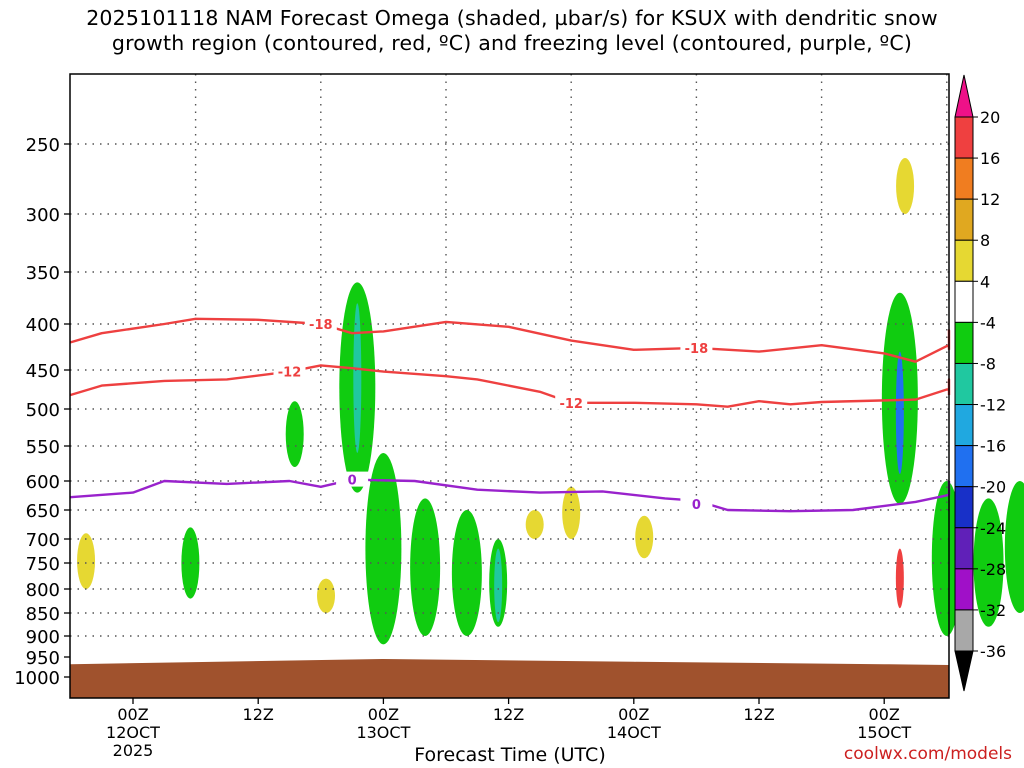 This screenshot has width=1024, height=768. I want to click on x-axis-label: Forecast Time (UTC), so click(510, 755).